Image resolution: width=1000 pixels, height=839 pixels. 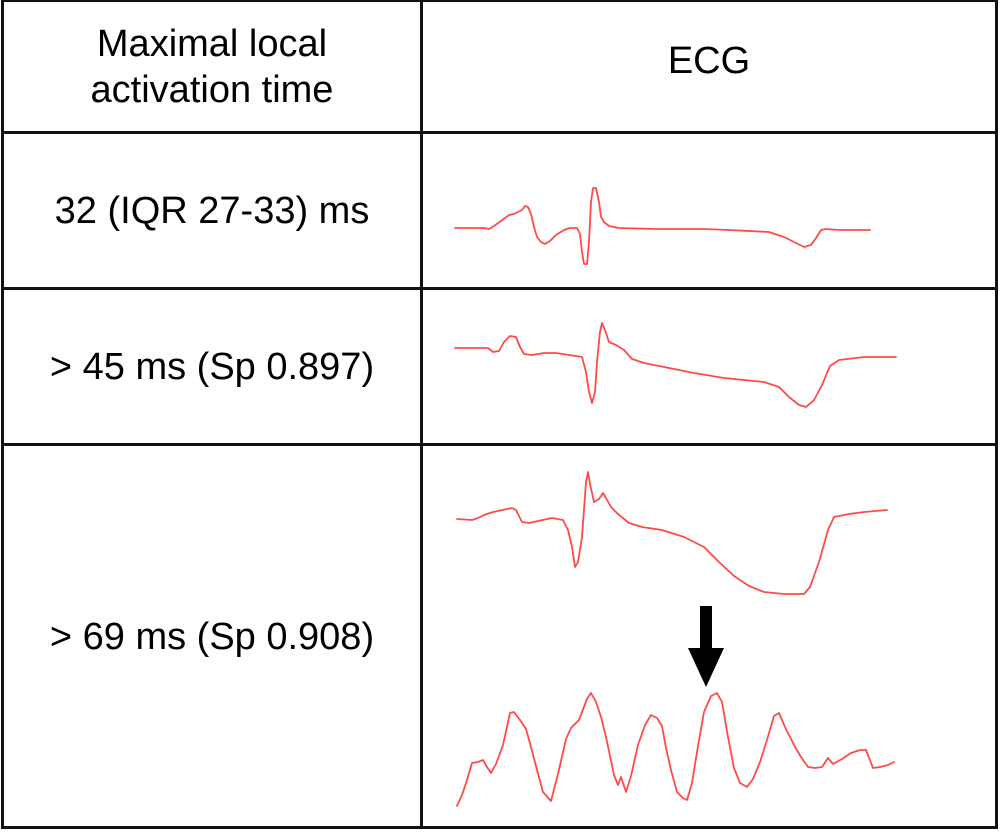 I want to click on header-ecg-label: ECG, so click(x=709, y=60).